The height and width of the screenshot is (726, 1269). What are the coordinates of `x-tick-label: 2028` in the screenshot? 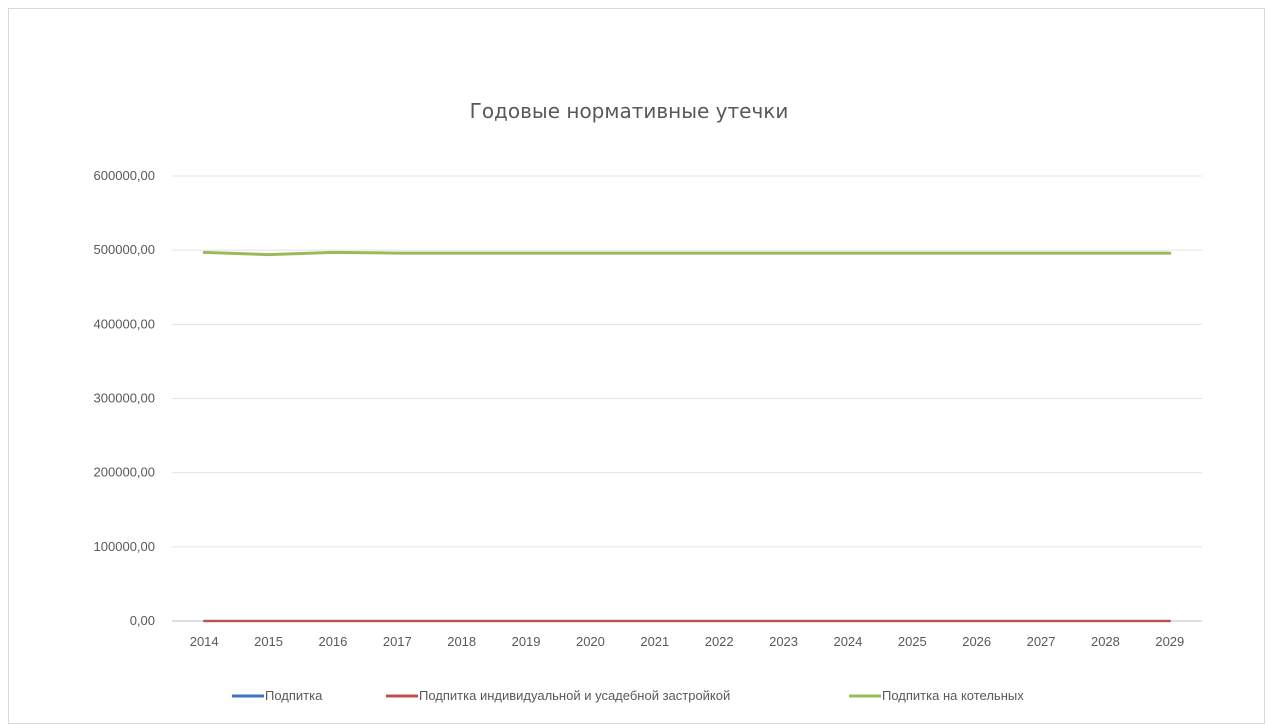 It's located at (1105, 641).